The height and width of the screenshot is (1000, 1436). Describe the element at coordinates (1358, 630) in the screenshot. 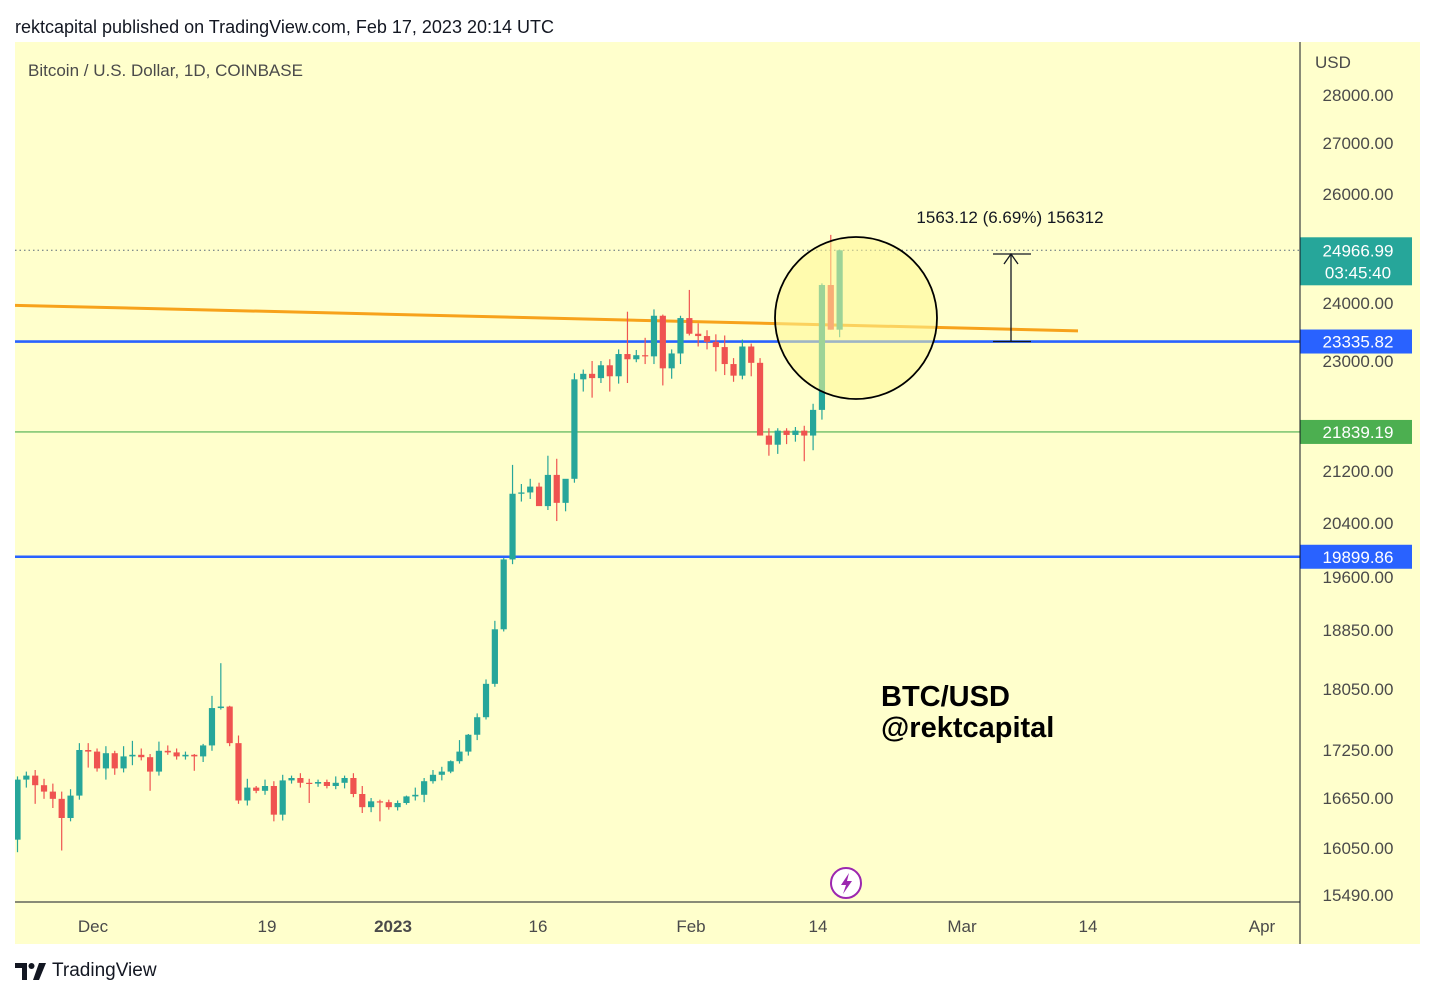

I see `price-tick-label: 18850.00` at that location.